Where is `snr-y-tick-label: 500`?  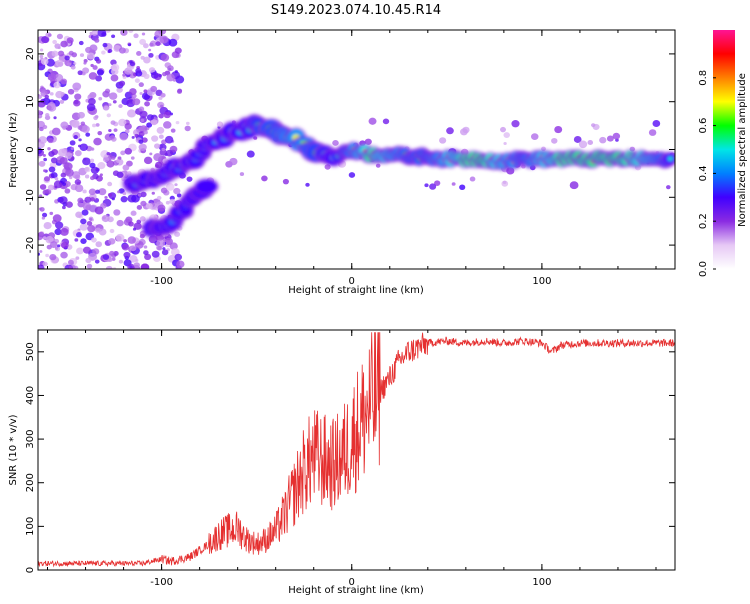
snr-y-tick-label: 500 is located at coordinates (30, 351).